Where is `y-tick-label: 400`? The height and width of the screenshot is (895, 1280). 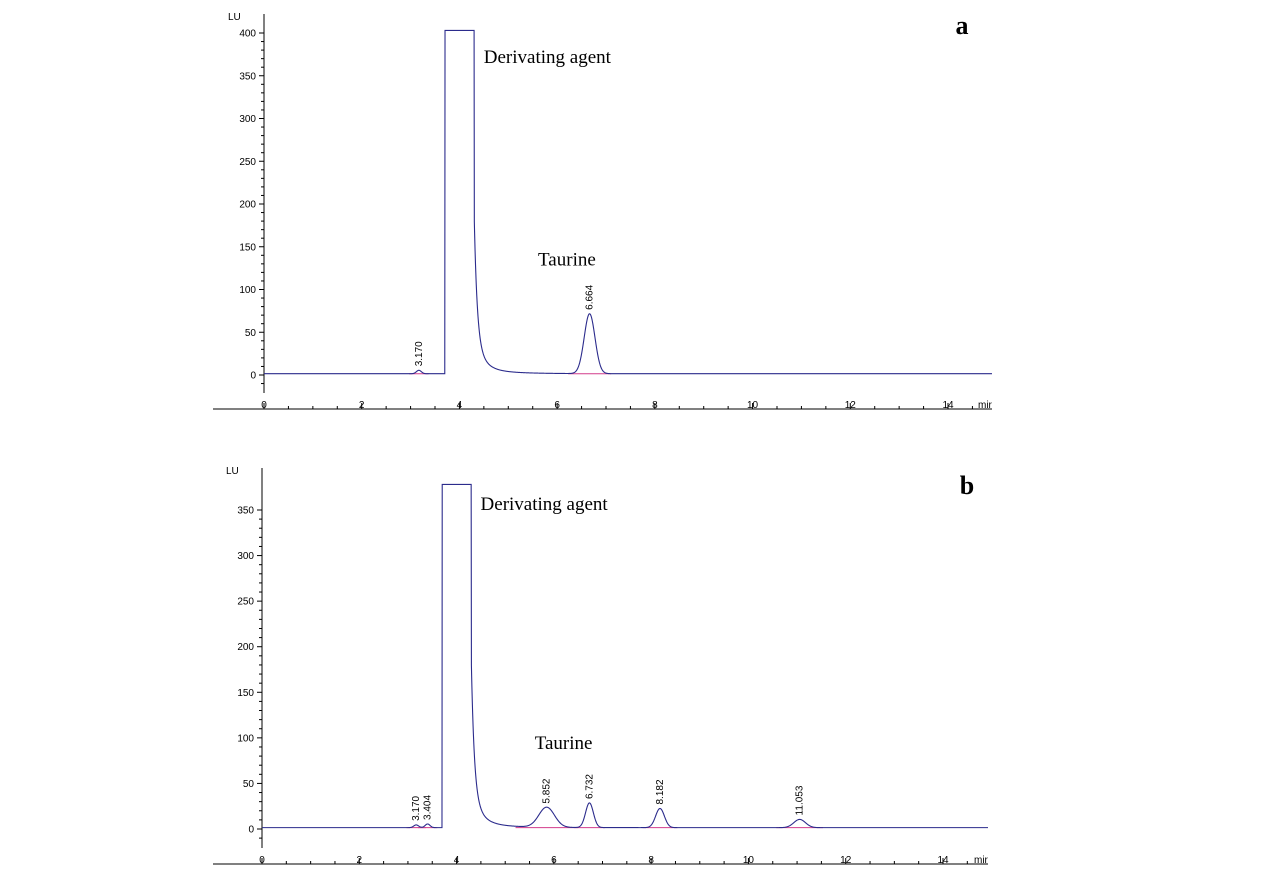
y-tick-label: 400 is located at coordinates (247, 34).